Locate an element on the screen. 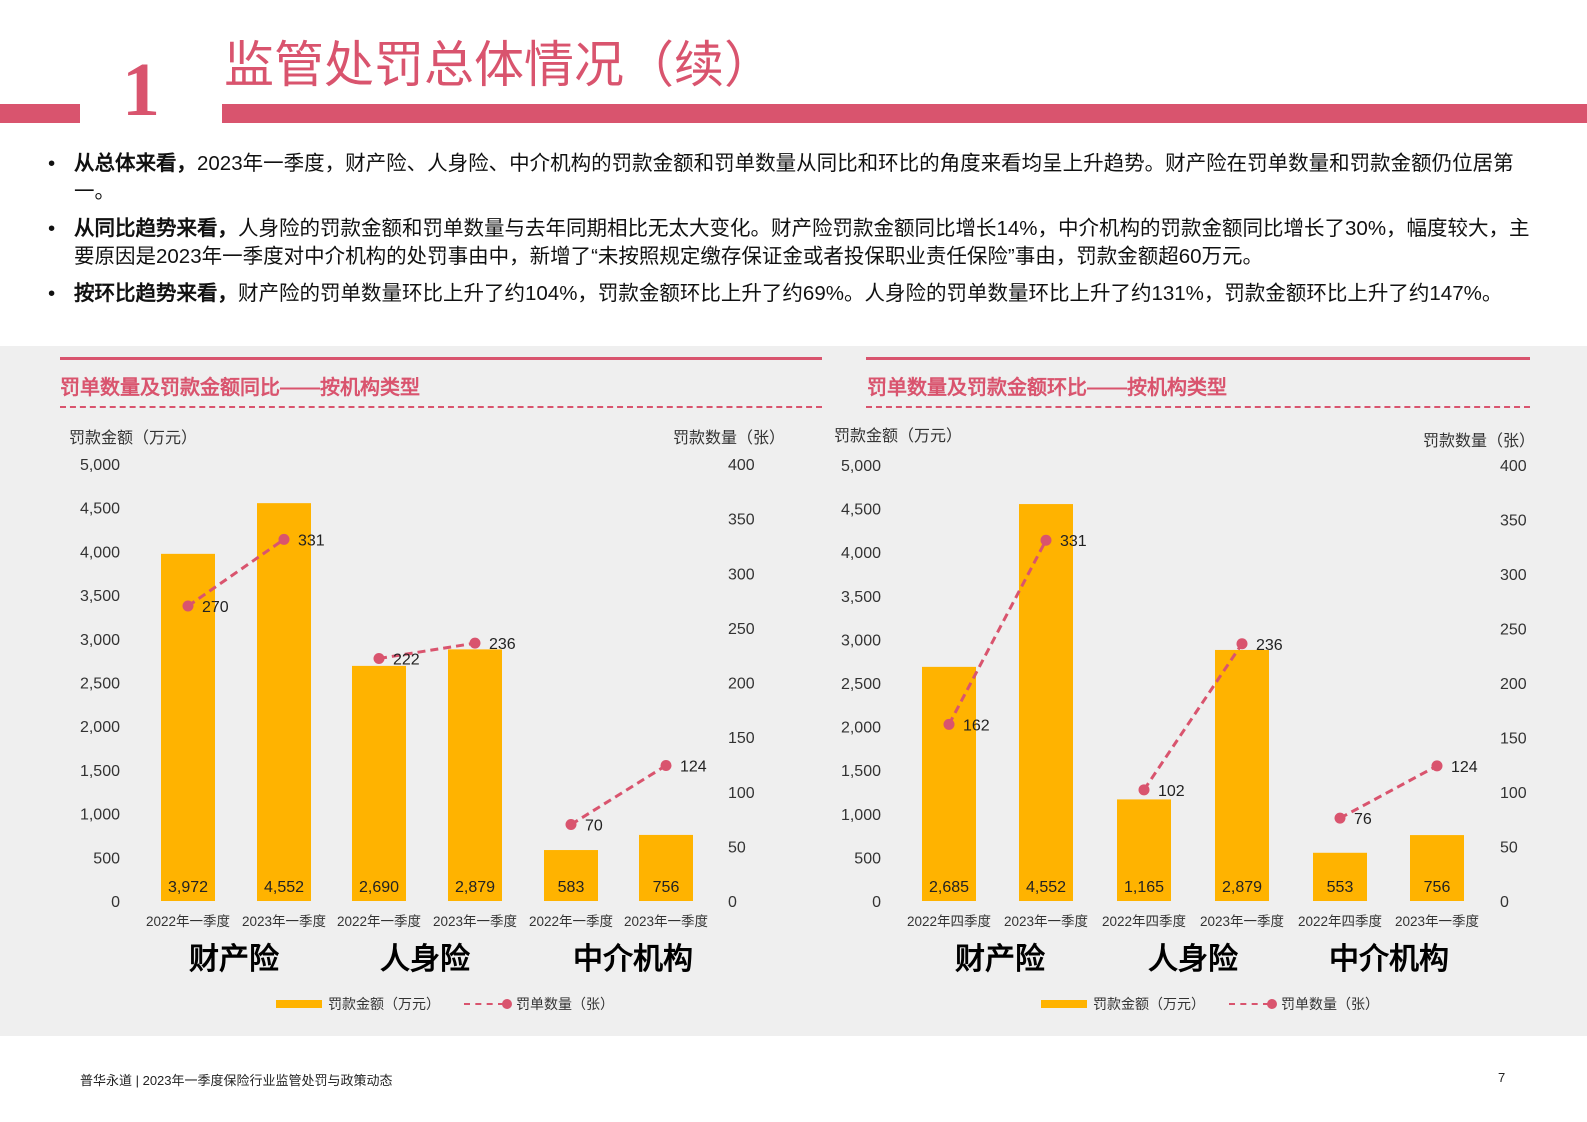  page-number: 7 is located at coordinates (1502, 1077).